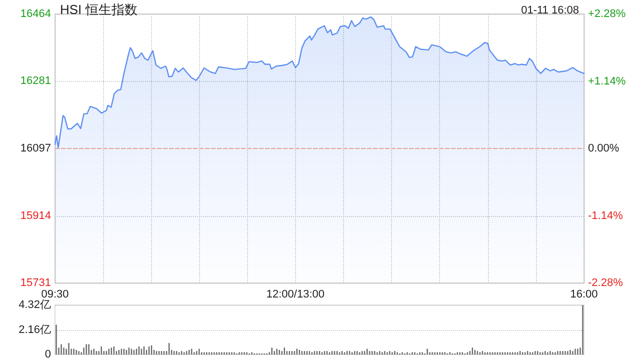  Describe the element at coordinates (295, 294) in the screenshot. I see `x-tick-label: 12:00/13:00` at that location.